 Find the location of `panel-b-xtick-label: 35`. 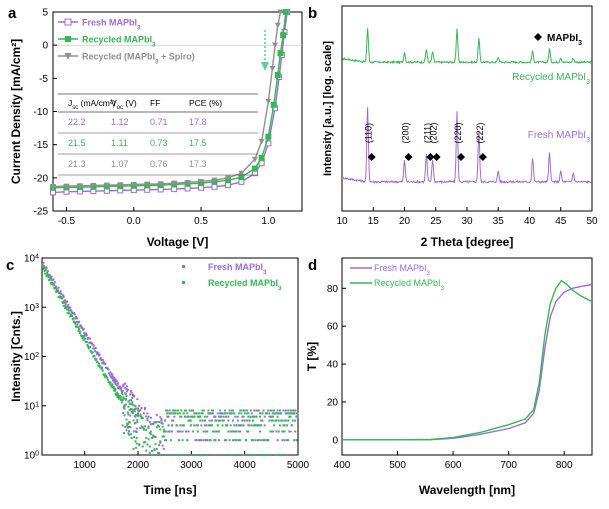

panel-b-xtick-label: 35 is located at coordinates (499, 221).